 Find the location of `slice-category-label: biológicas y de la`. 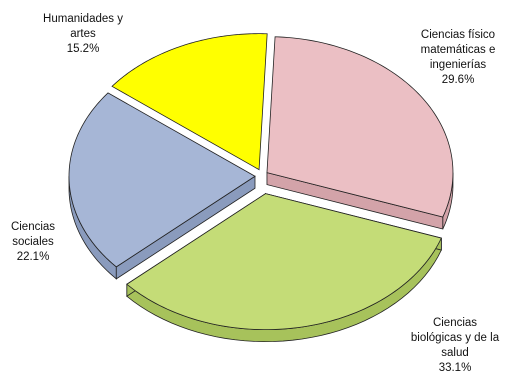

slice-category-label: biológicas y de la is located at coordinates (455, 338).